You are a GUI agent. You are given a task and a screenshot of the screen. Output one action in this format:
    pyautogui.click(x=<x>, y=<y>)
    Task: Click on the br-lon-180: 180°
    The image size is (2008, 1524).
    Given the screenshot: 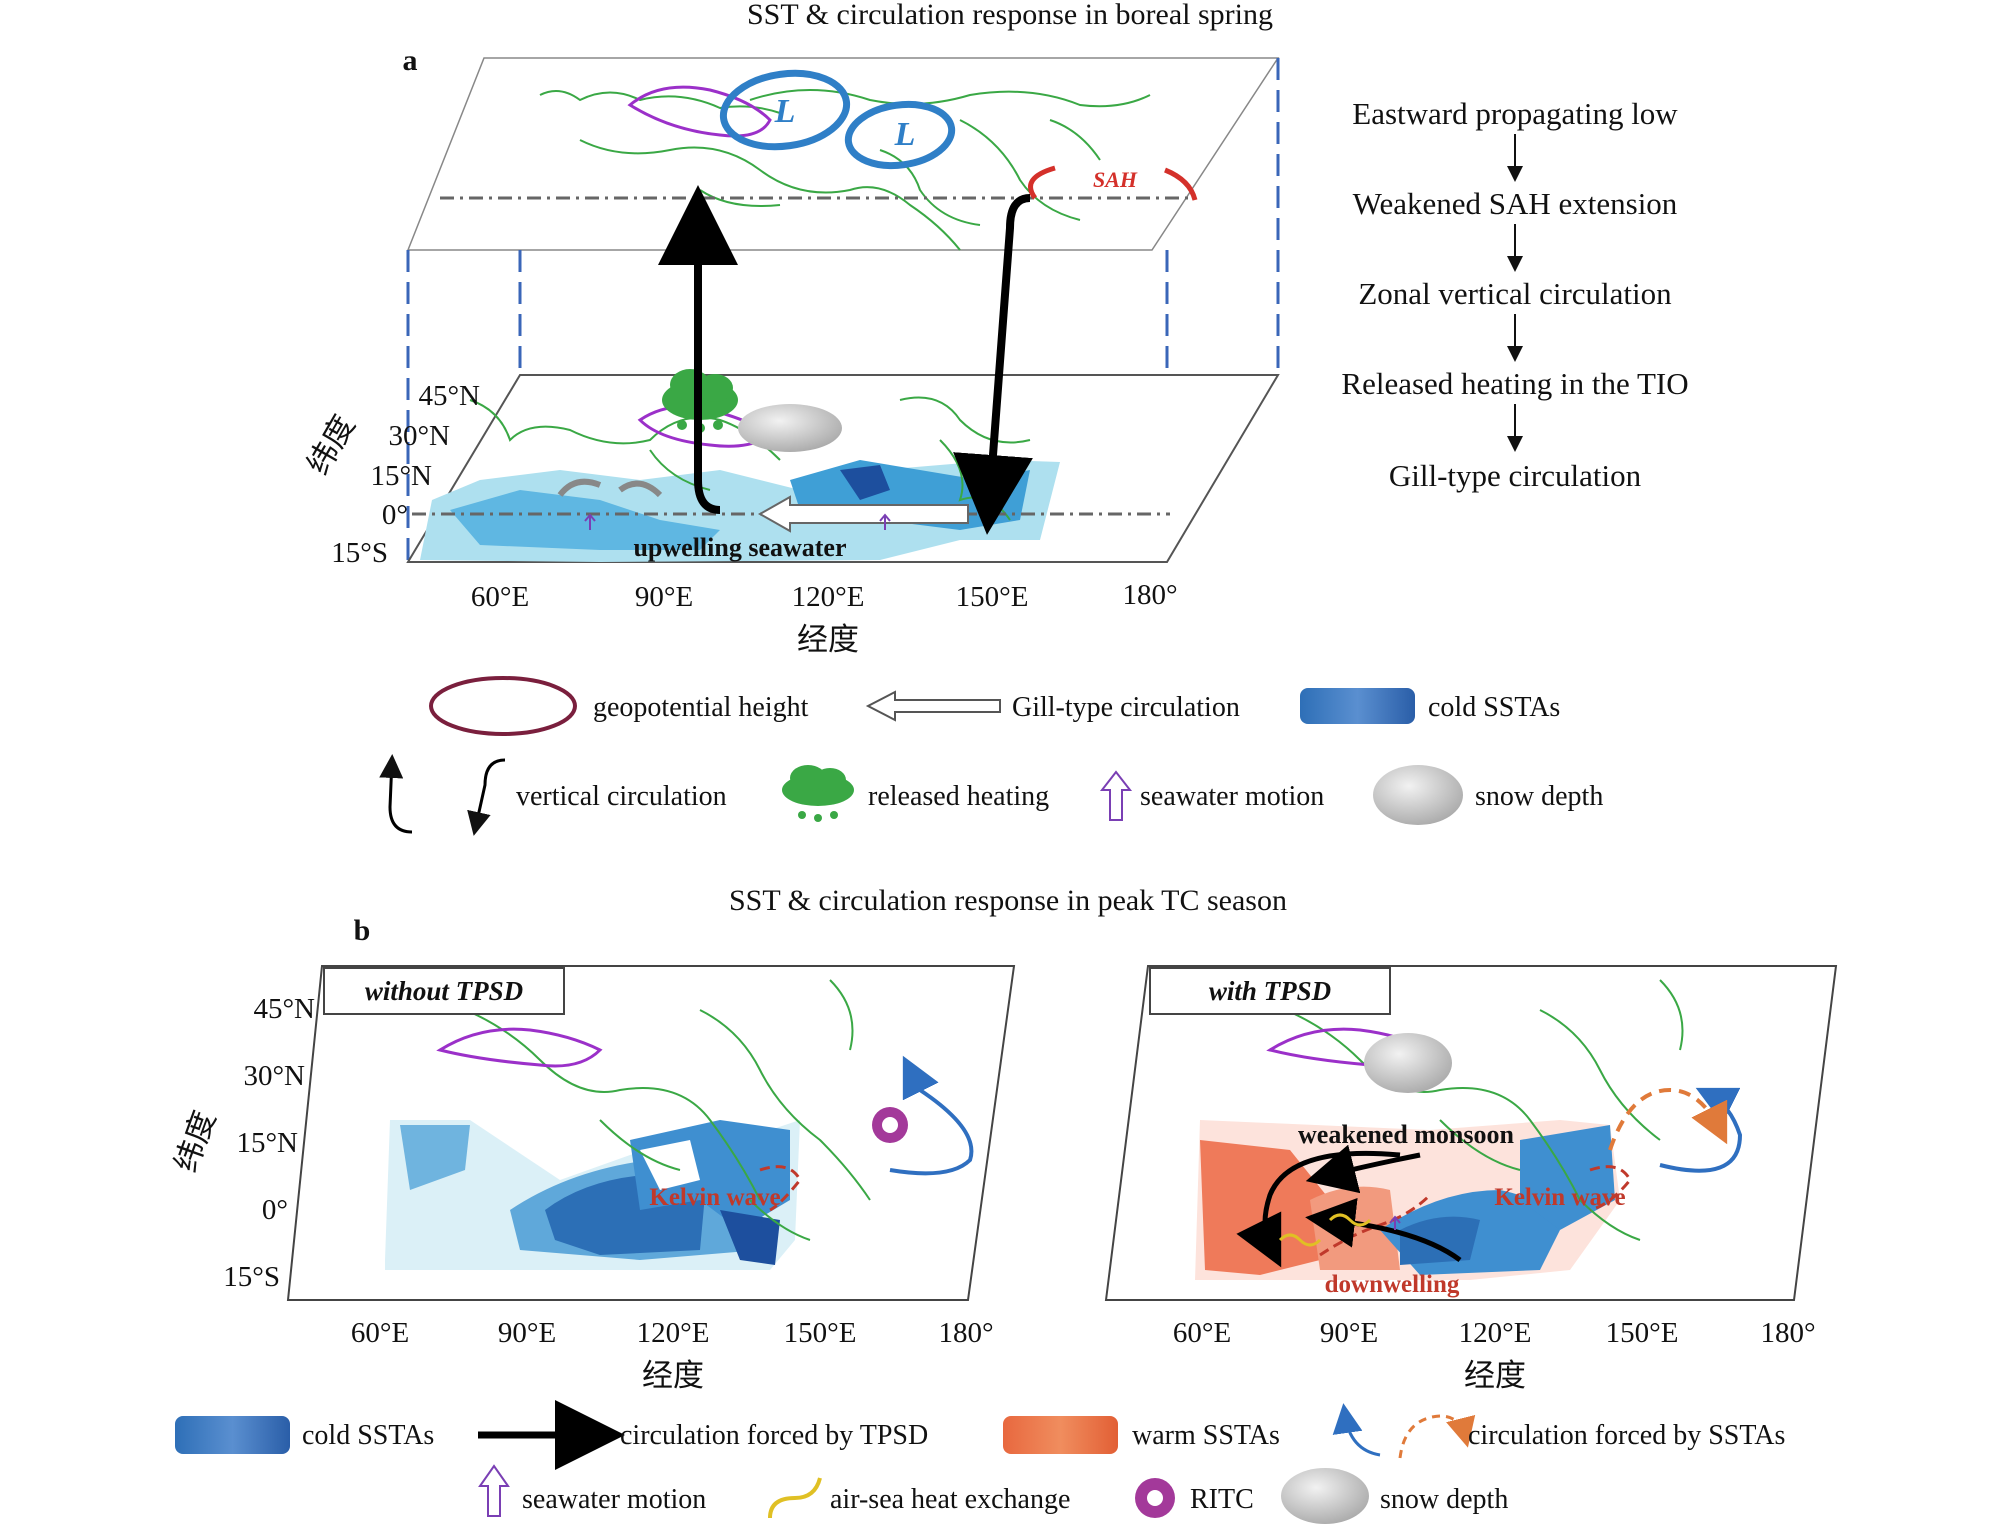 What is the action you would take?
    pyautogui.click(x=1787, y=1333)
    